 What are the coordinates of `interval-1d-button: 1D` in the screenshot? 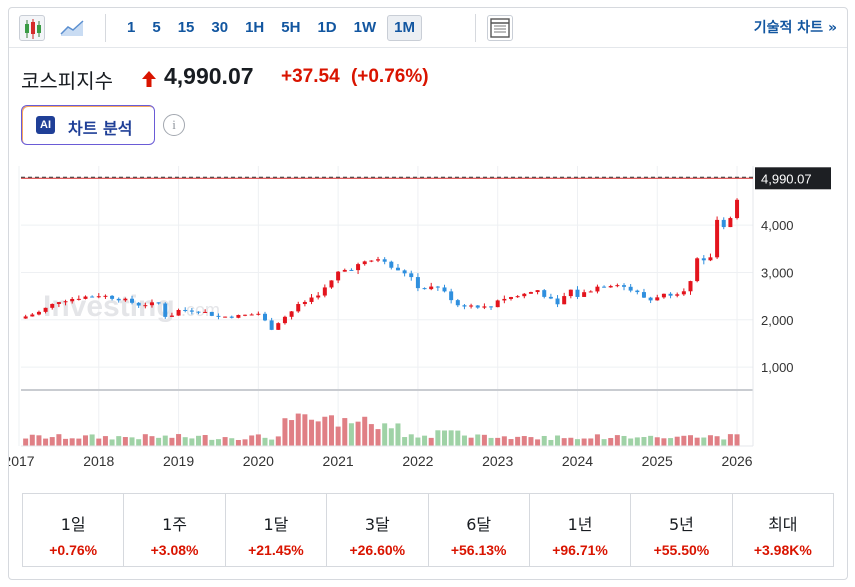 It's located at (327, 27).